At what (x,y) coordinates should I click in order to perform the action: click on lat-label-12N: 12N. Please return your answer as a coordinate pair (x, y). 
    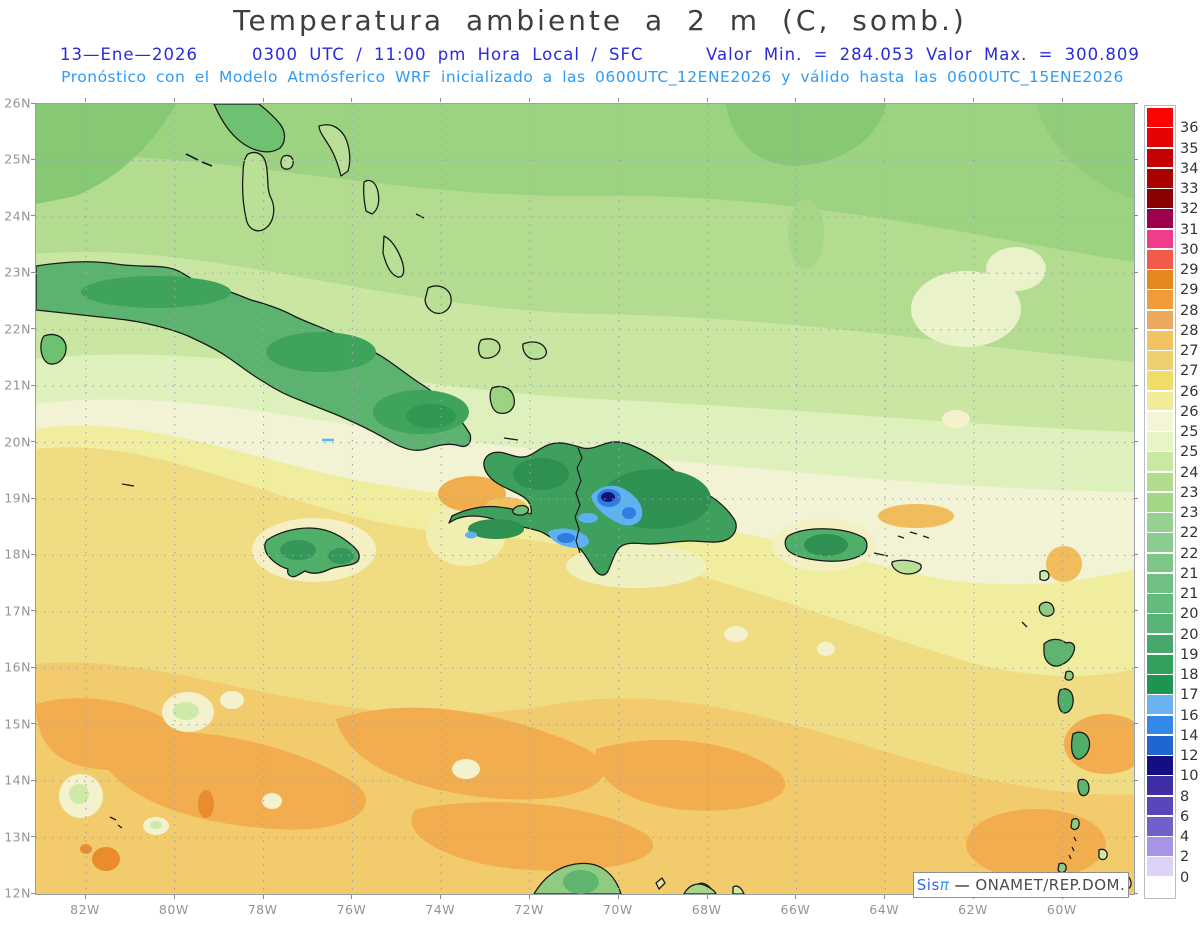
    Looking at the image, I should click on (17, 893).